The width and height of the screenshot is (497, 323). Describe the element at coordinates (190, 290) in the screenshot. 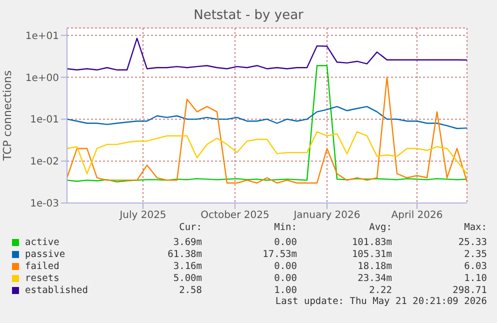

I see `text: 2.58` at that location.